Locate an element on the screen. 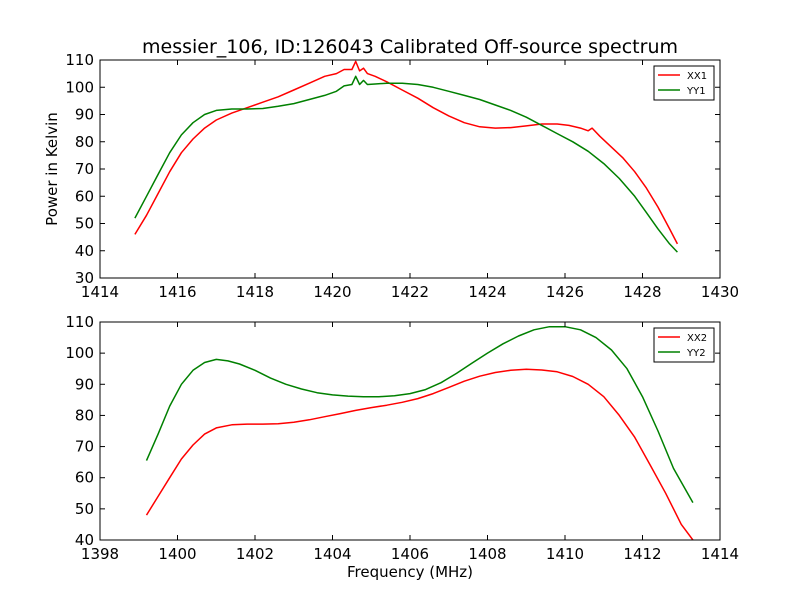 This screenshot has width=800, height=600. x-tick-label: 1400 is located at coordinates (177, 554).